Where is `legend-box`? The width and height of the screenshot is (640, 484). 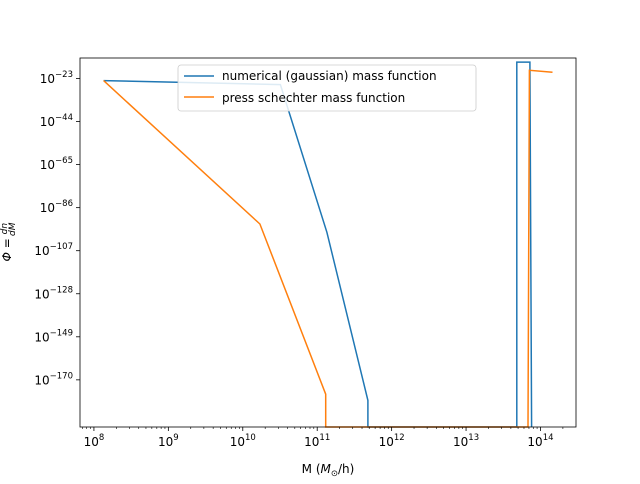
legend-box is located at coordinates (327, 88).